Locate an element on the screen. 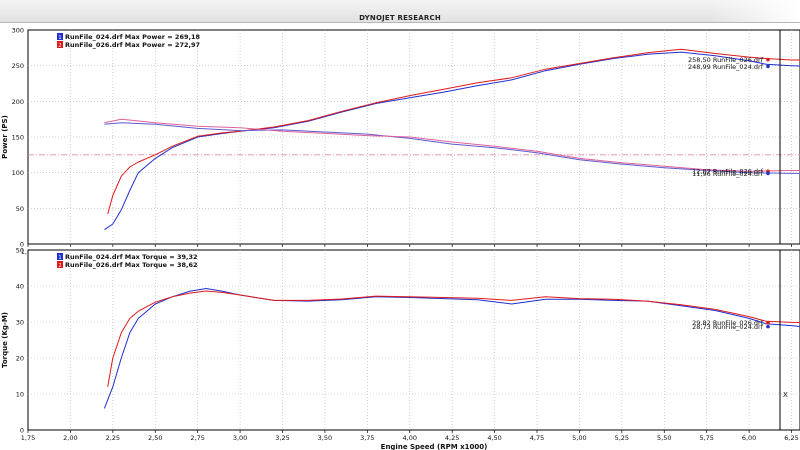 This screenshot has height=450, width=800. x-tick-label: 2,50 is located at coordinates (155, 438).